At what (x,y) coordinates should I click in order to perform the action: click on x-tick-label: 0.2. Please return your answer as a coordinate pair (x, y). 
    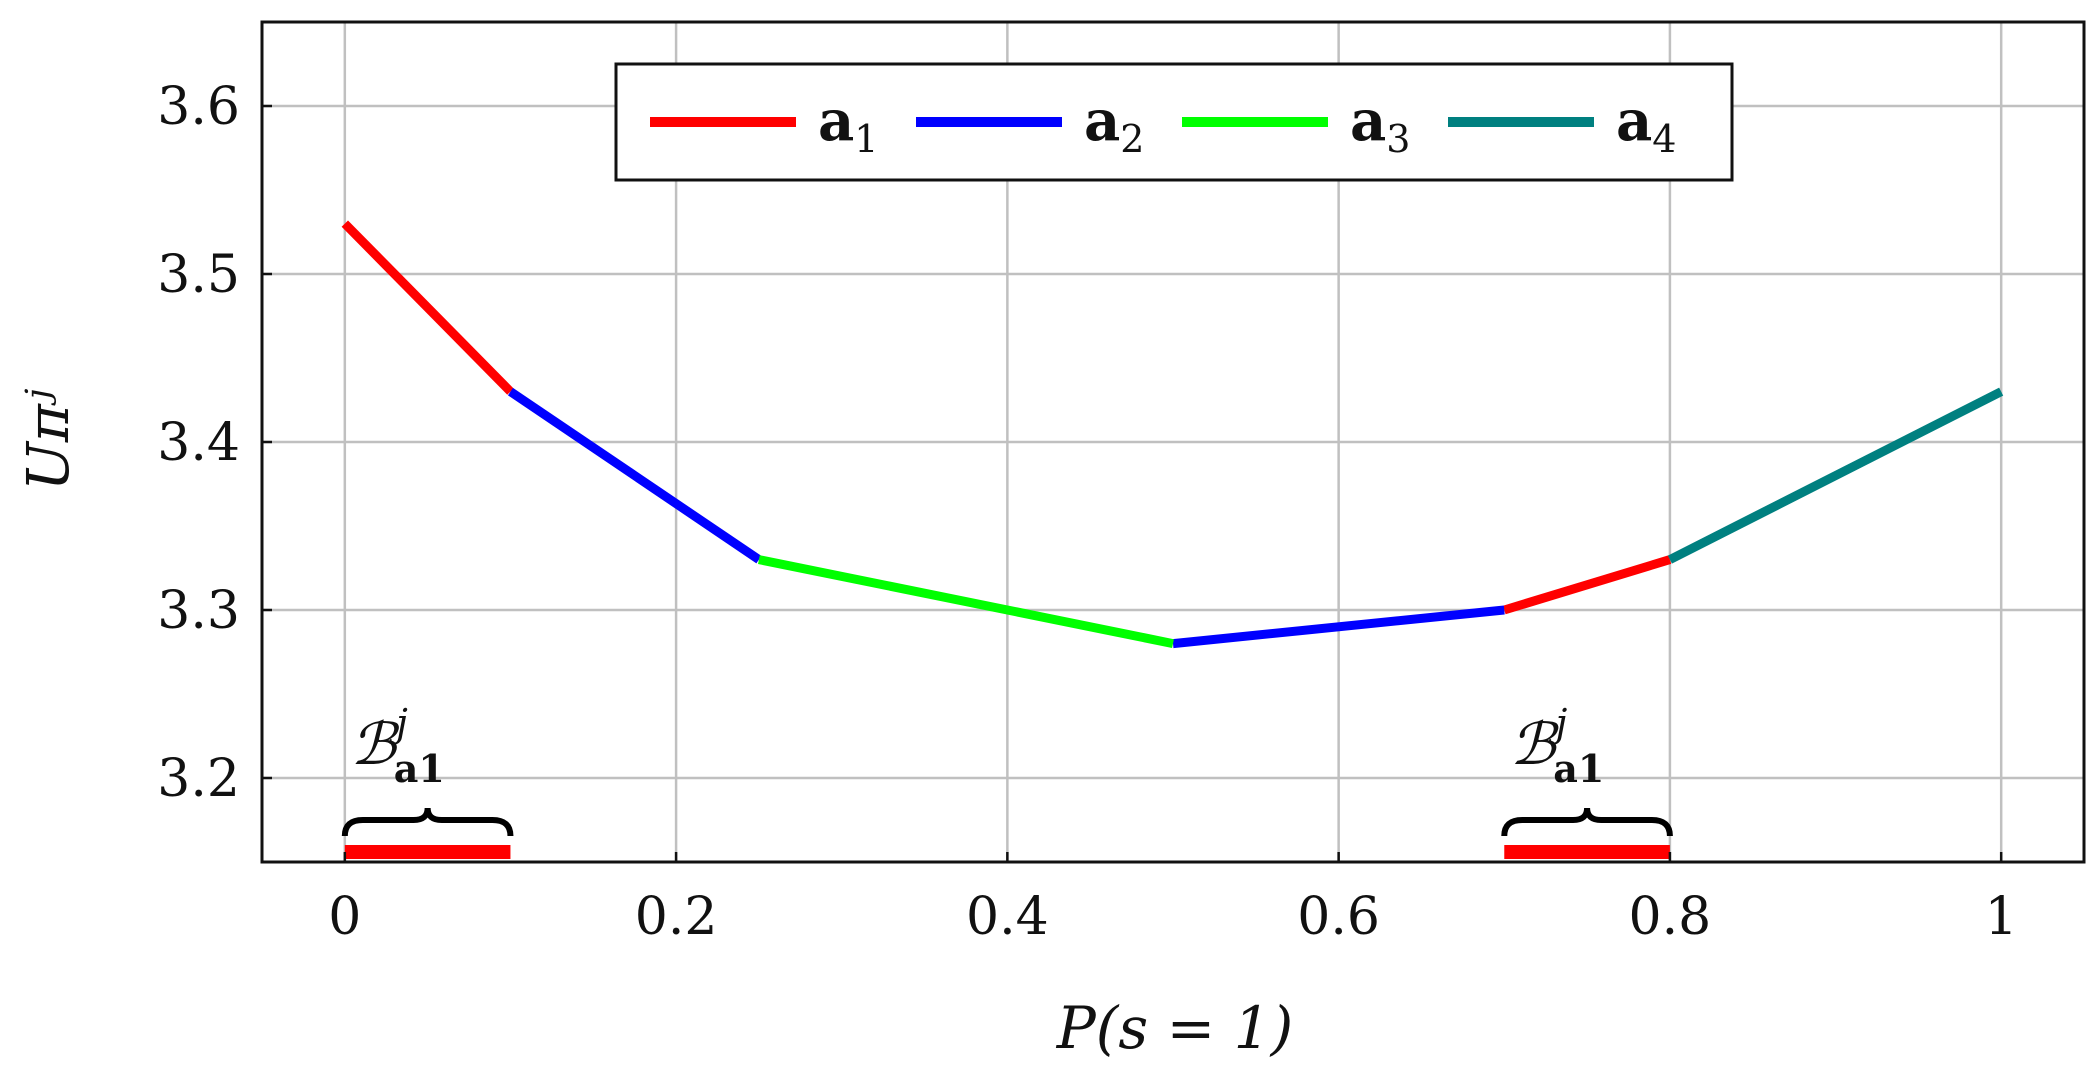
    Looking at the image, I should click on (676, 917).